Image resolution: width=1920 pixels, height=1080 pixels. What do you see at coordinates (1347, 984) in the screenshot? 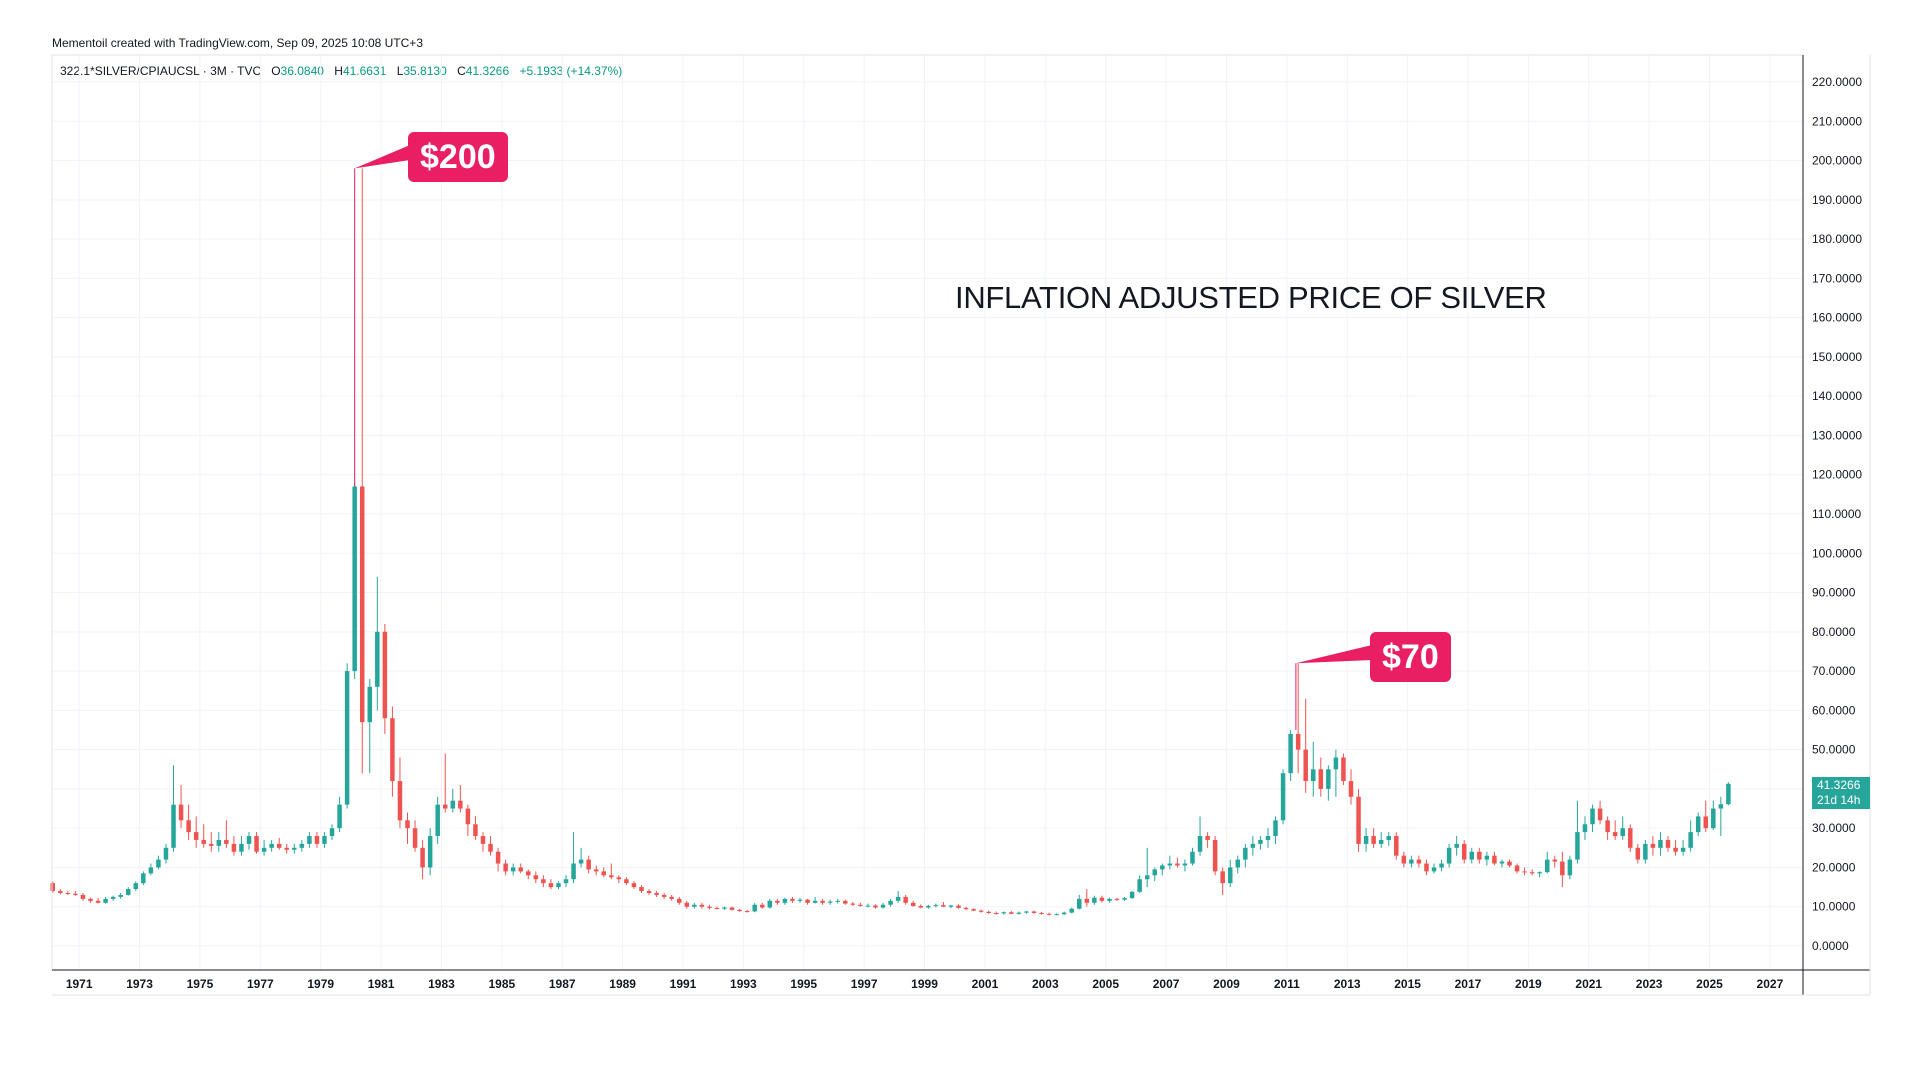
I see `x-tick-label: 2013` at bounding box center [1347, 984].